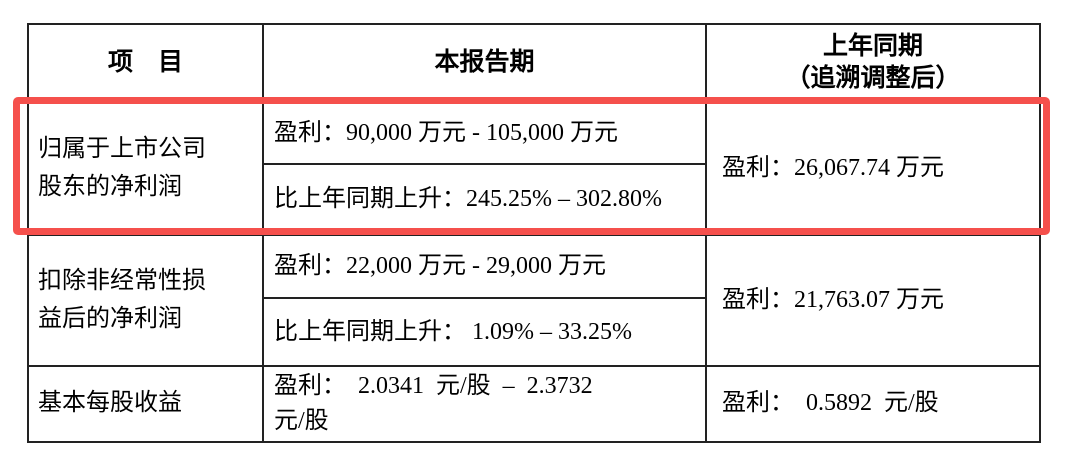 The height and width of the screenshot is (457, 1080). Describe the element at coordinates (484, 404) in the screenshot. I see `eps-current-value: 盈利： 2.0341 元/股 – 2.3732 元/股` at that location.